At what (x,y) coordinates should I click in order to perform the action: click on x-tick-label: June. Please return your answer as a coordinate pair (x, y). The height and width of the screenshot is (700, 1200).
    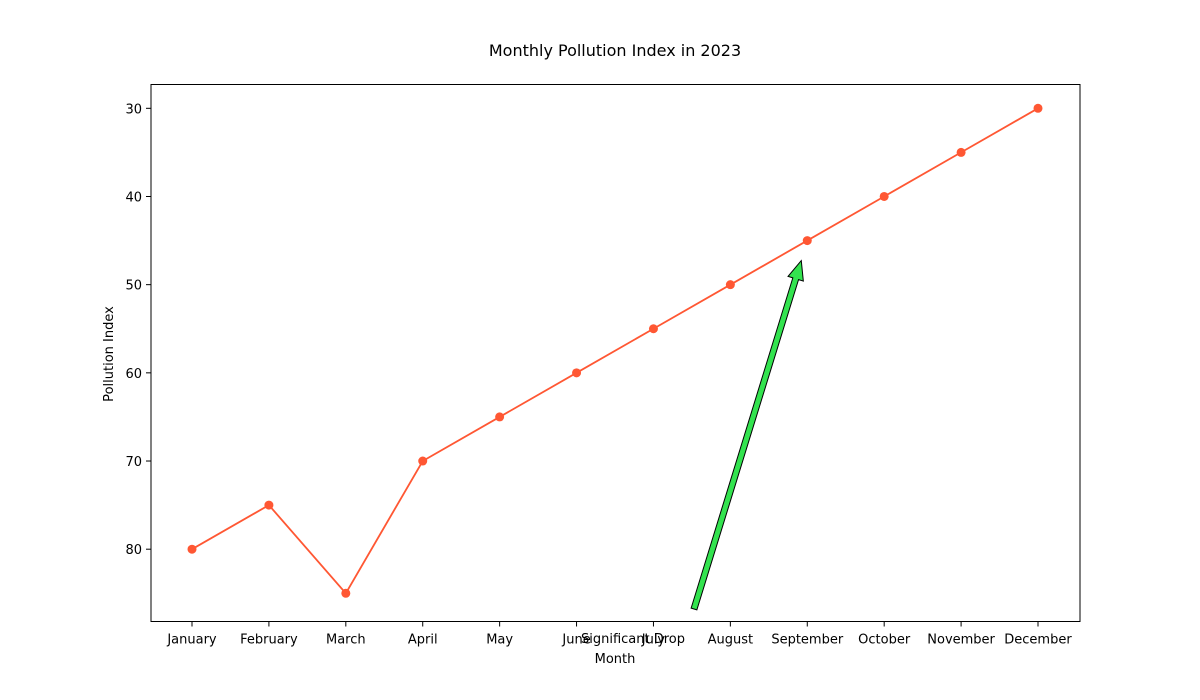
    Looking at the image, I should click on (575, 640).